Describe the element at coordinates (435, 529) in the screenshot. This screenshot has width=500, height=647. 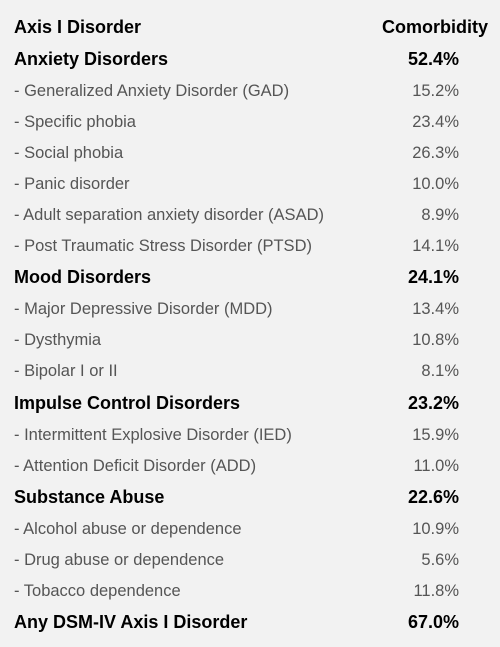
I see `row-value: 10.9%` at that location.